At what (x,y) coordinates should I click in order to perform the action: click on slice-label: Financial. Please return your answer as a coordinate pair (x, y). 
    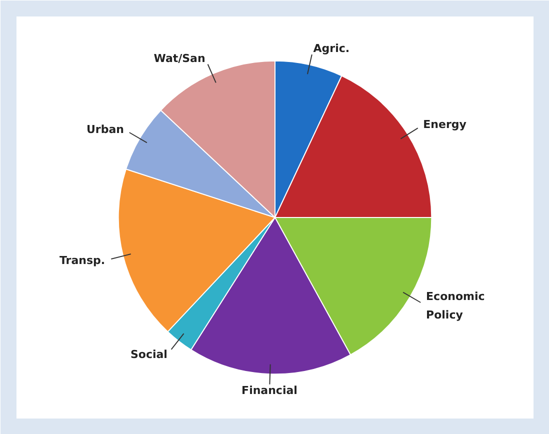
    Looking at the image, I should click on (270, 391).